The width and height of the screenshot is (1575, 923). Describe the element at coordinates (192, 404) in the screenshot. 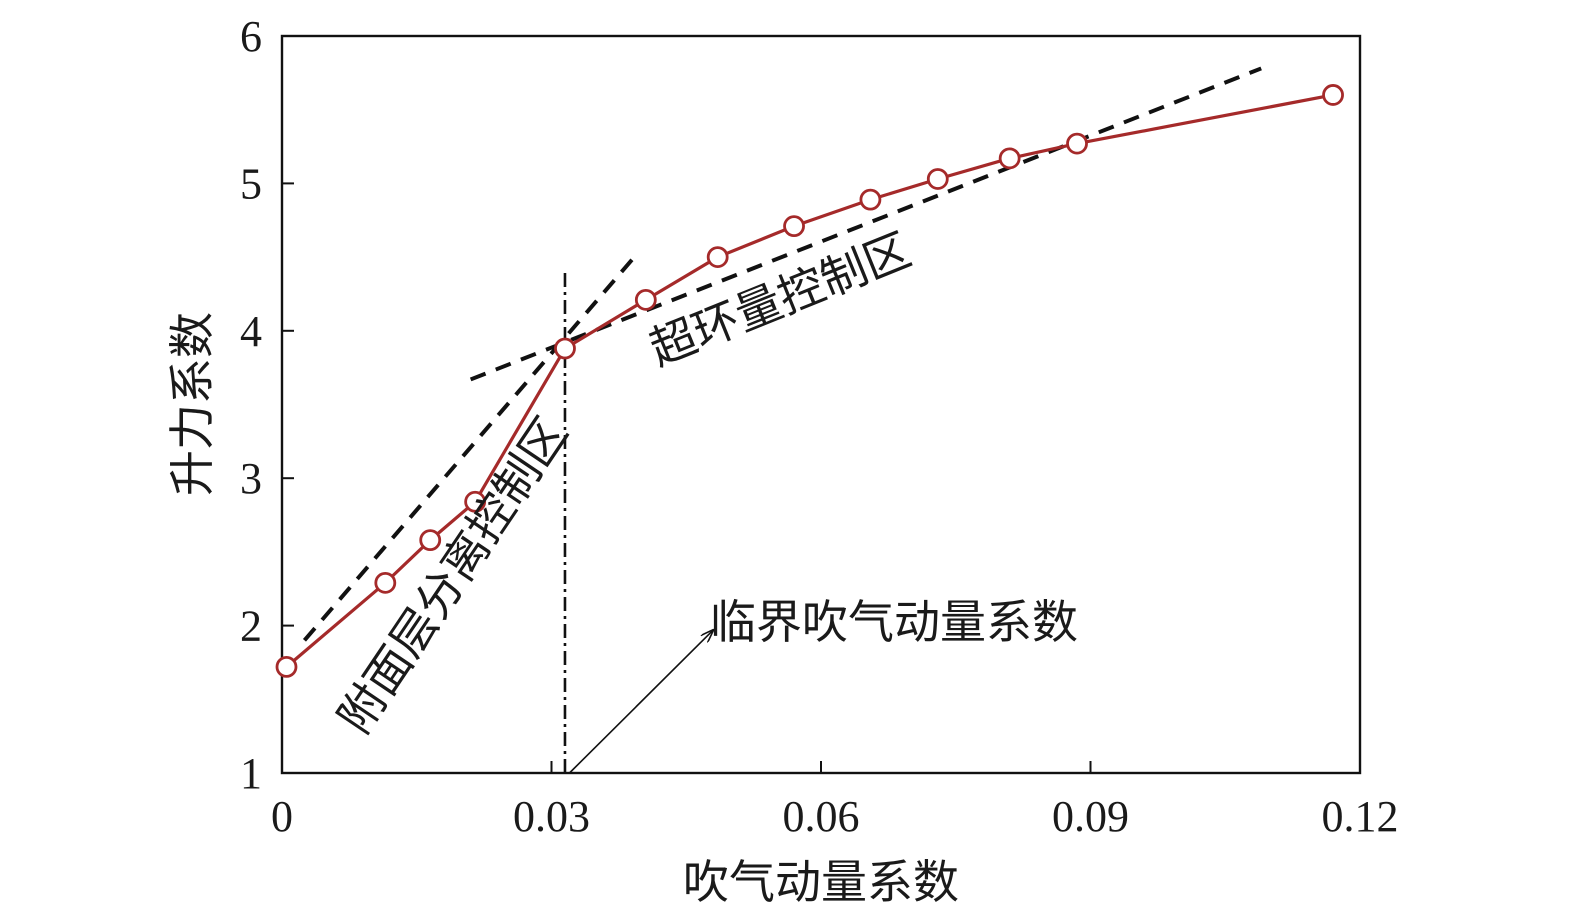

I see `y-axis-label: 升力系数` at that location.